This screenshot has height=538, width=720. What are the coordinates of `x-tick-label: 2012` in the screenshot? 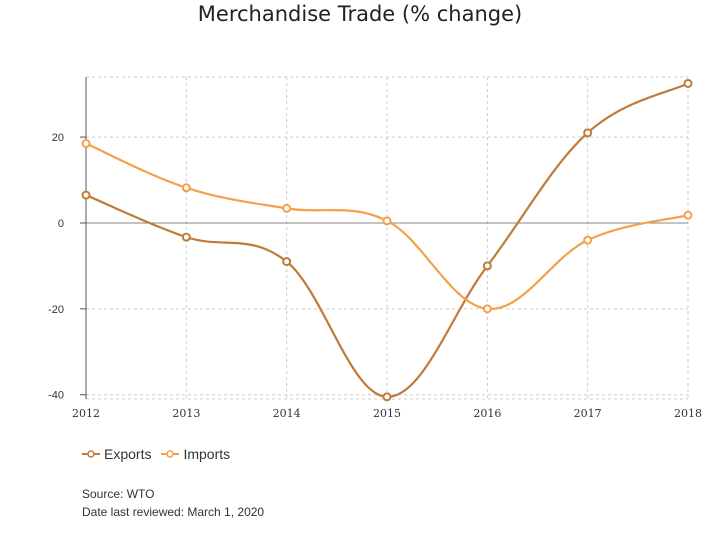 It's located at (86, 413).